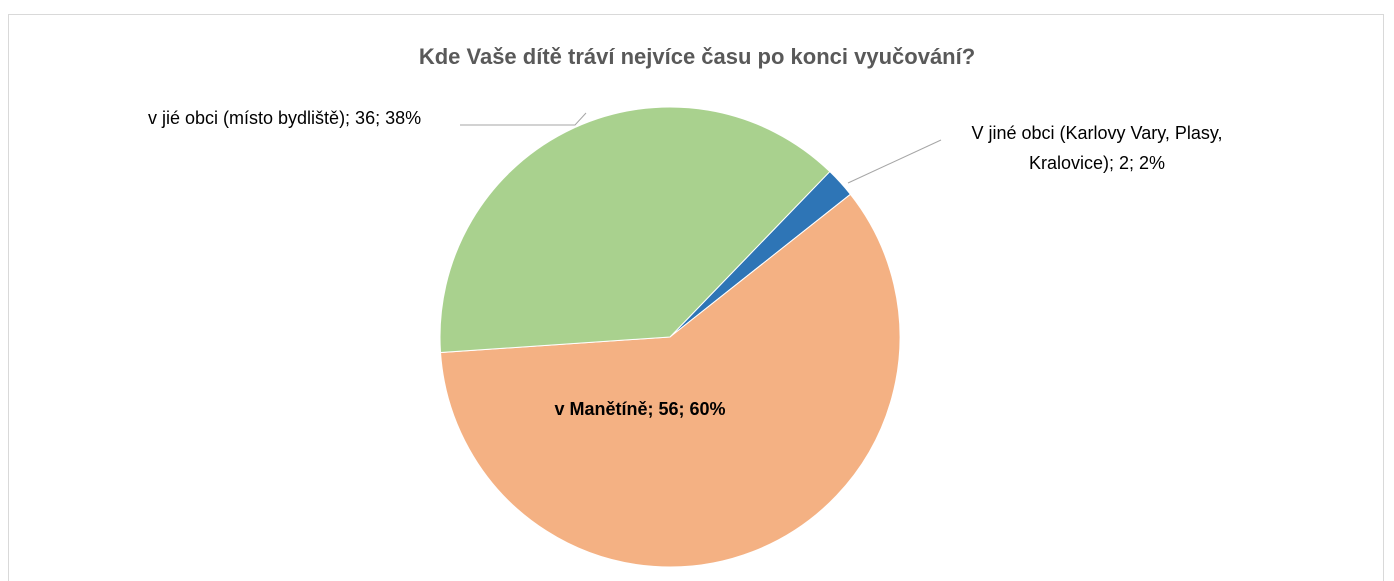 This screenshot has width=1394, height=581. I want to click on data-label: v Manětíně; 56; 60%, so click(640, 409).